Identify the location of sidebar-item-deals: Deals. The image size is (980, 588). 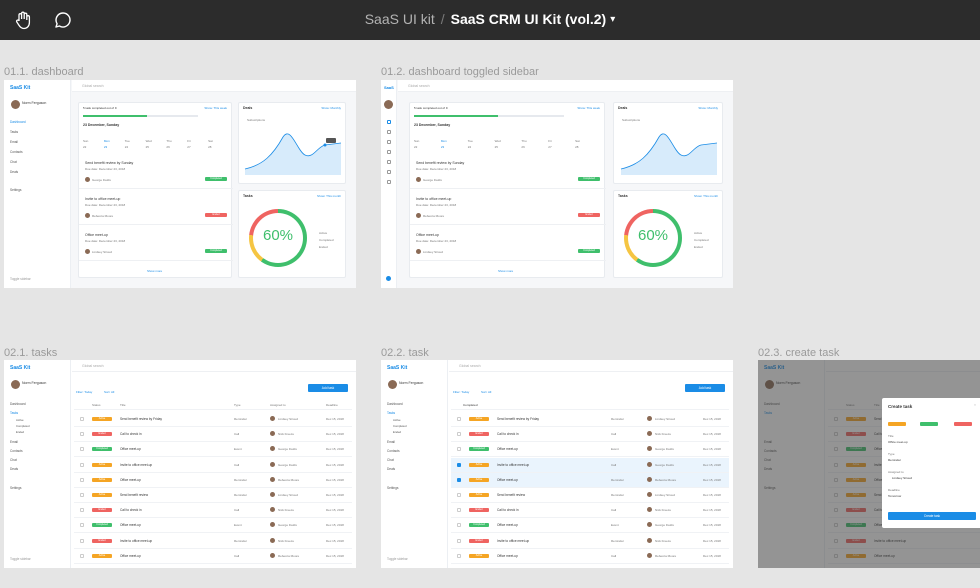
(391, 469).